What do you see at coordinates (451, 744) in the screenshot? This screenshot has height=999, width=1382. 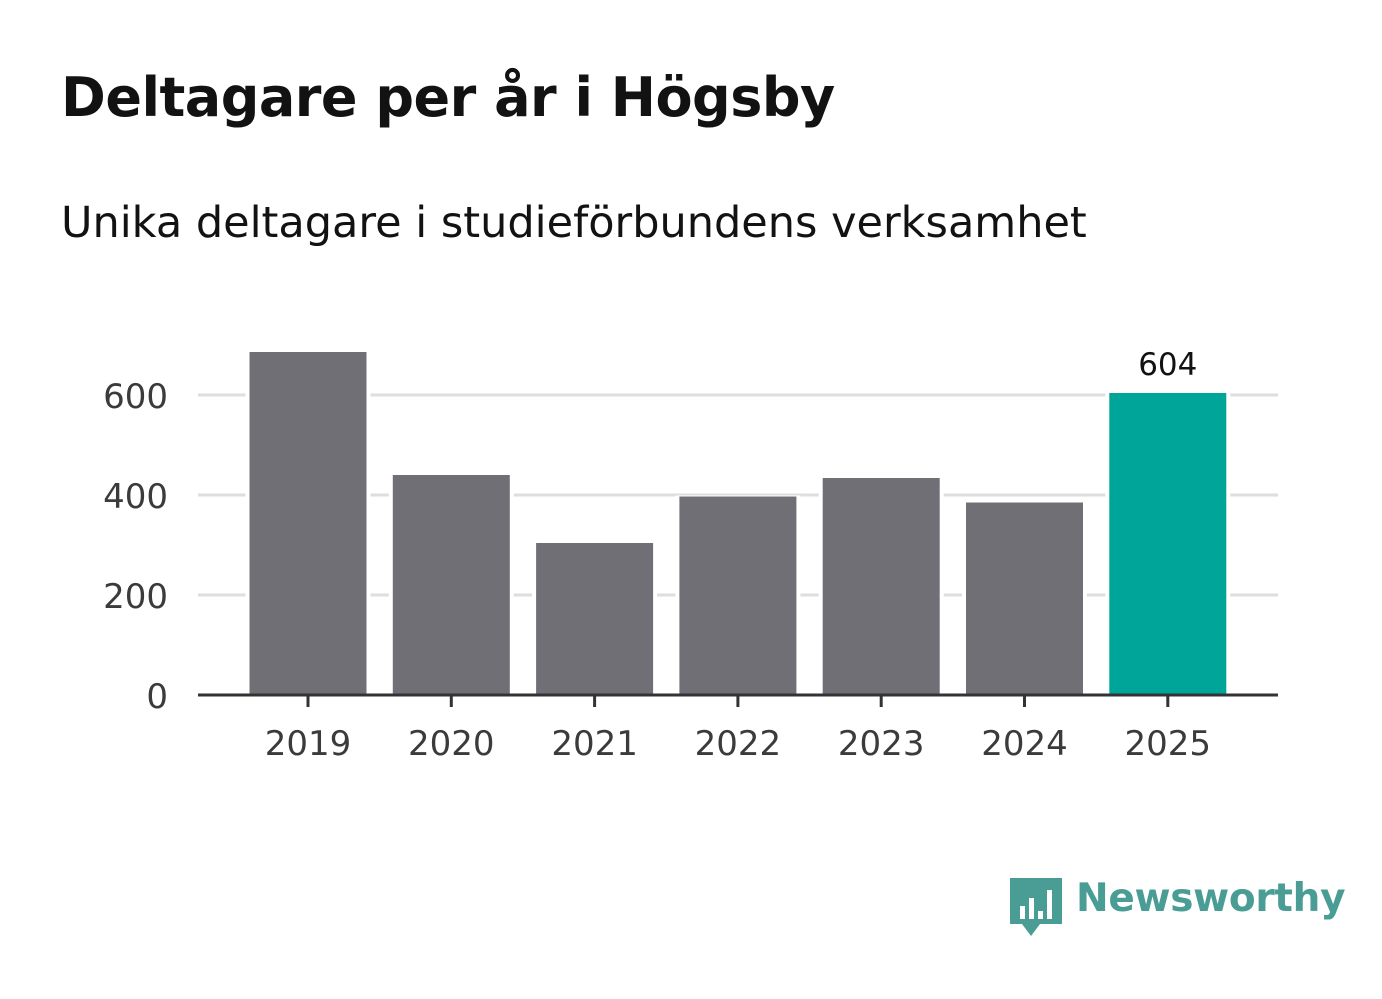 I see `x-tick-label: 2020` at bounding box center [451, 744].